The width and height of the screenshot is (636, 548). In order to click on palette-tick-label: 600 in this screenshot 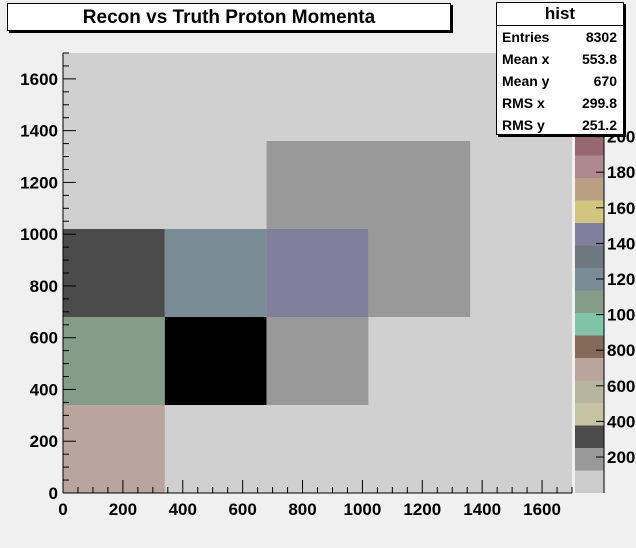, I will do `click(621, 386)`.